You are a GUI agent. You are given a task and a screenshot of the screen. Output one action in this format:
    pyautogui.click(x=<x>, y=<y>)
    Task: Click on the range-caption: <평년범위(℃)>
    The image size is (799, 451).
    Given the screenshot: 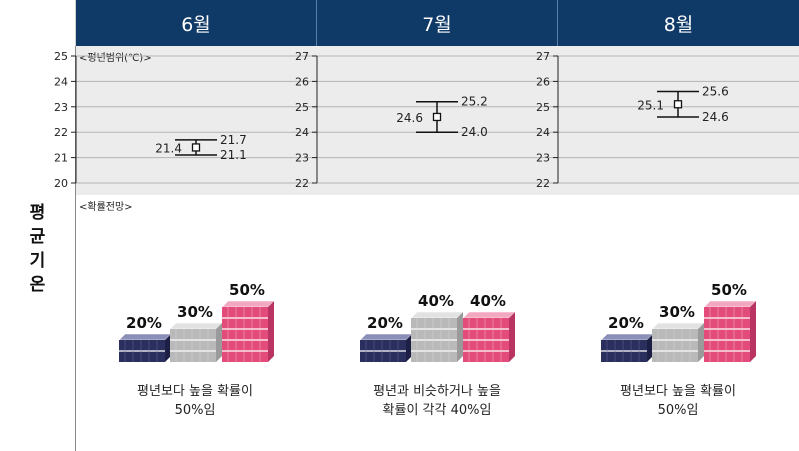 What is the action you would take?
    pyautogui.click(x=115, y=58)
    